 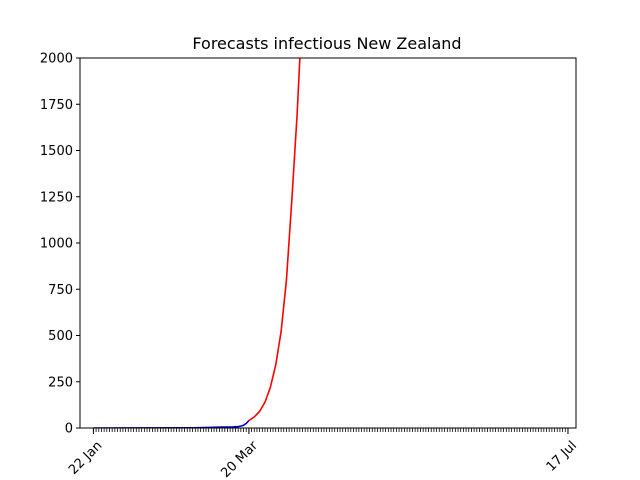 I want to click on y-tick-label: 1500, so click(x=56, y=151).